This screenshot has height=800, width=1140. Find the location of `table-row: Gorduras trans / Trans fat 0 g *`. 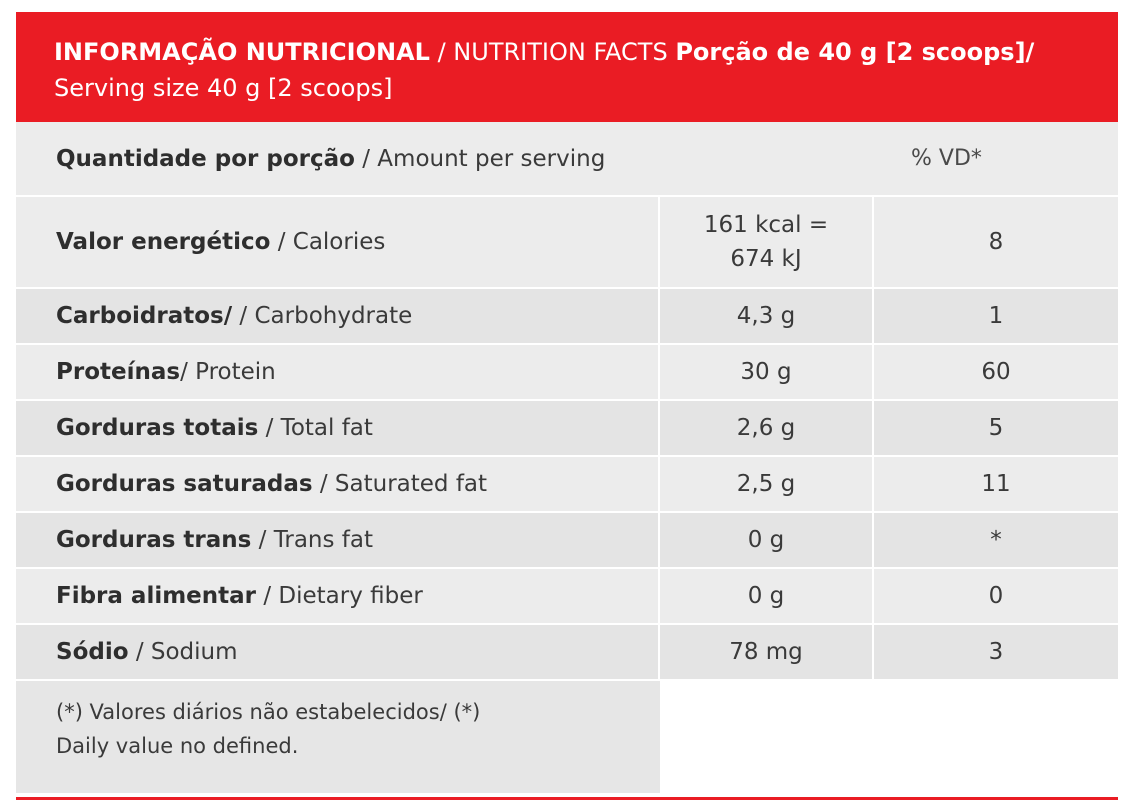

table-row: Gorduras trans / Trans fat 0 g * is located at coordinates (567, 541).